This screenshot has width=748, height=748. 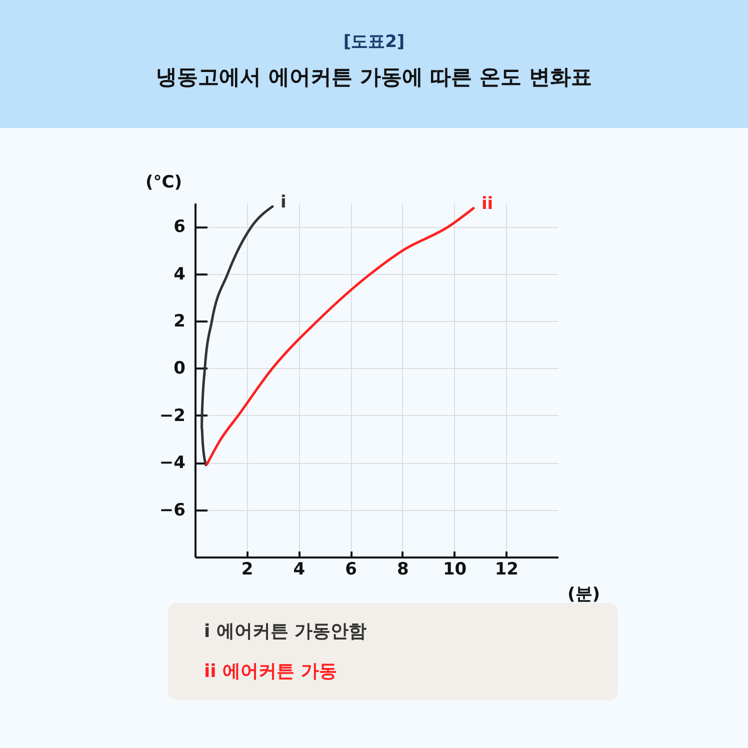 I want to click on y-axis-title: (°C), so click(x=164, y=182).